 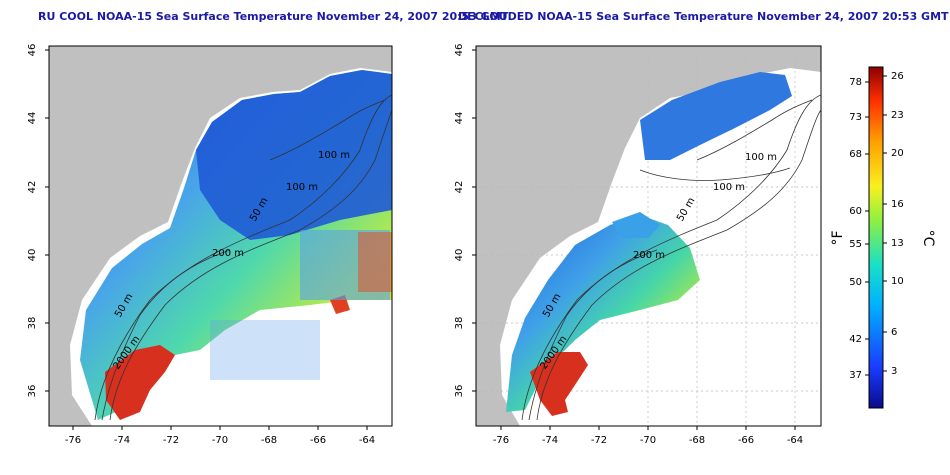 What do you see at coordinates (855, 282) in the screenshot?
I see `f-tick-label: 50` at bounding box center [855, 282].